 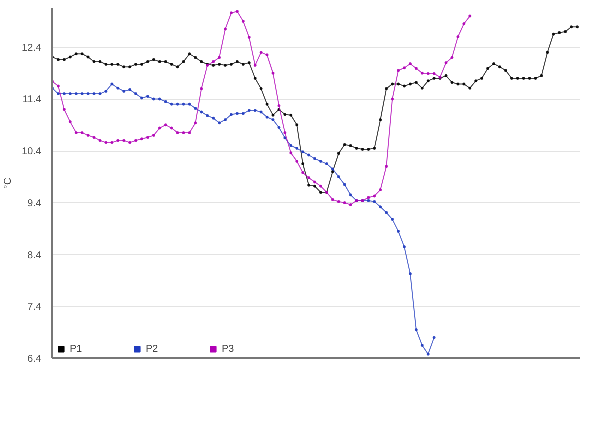 I want to click on y-tick-label: 10.4, so click(x=32, y=152).